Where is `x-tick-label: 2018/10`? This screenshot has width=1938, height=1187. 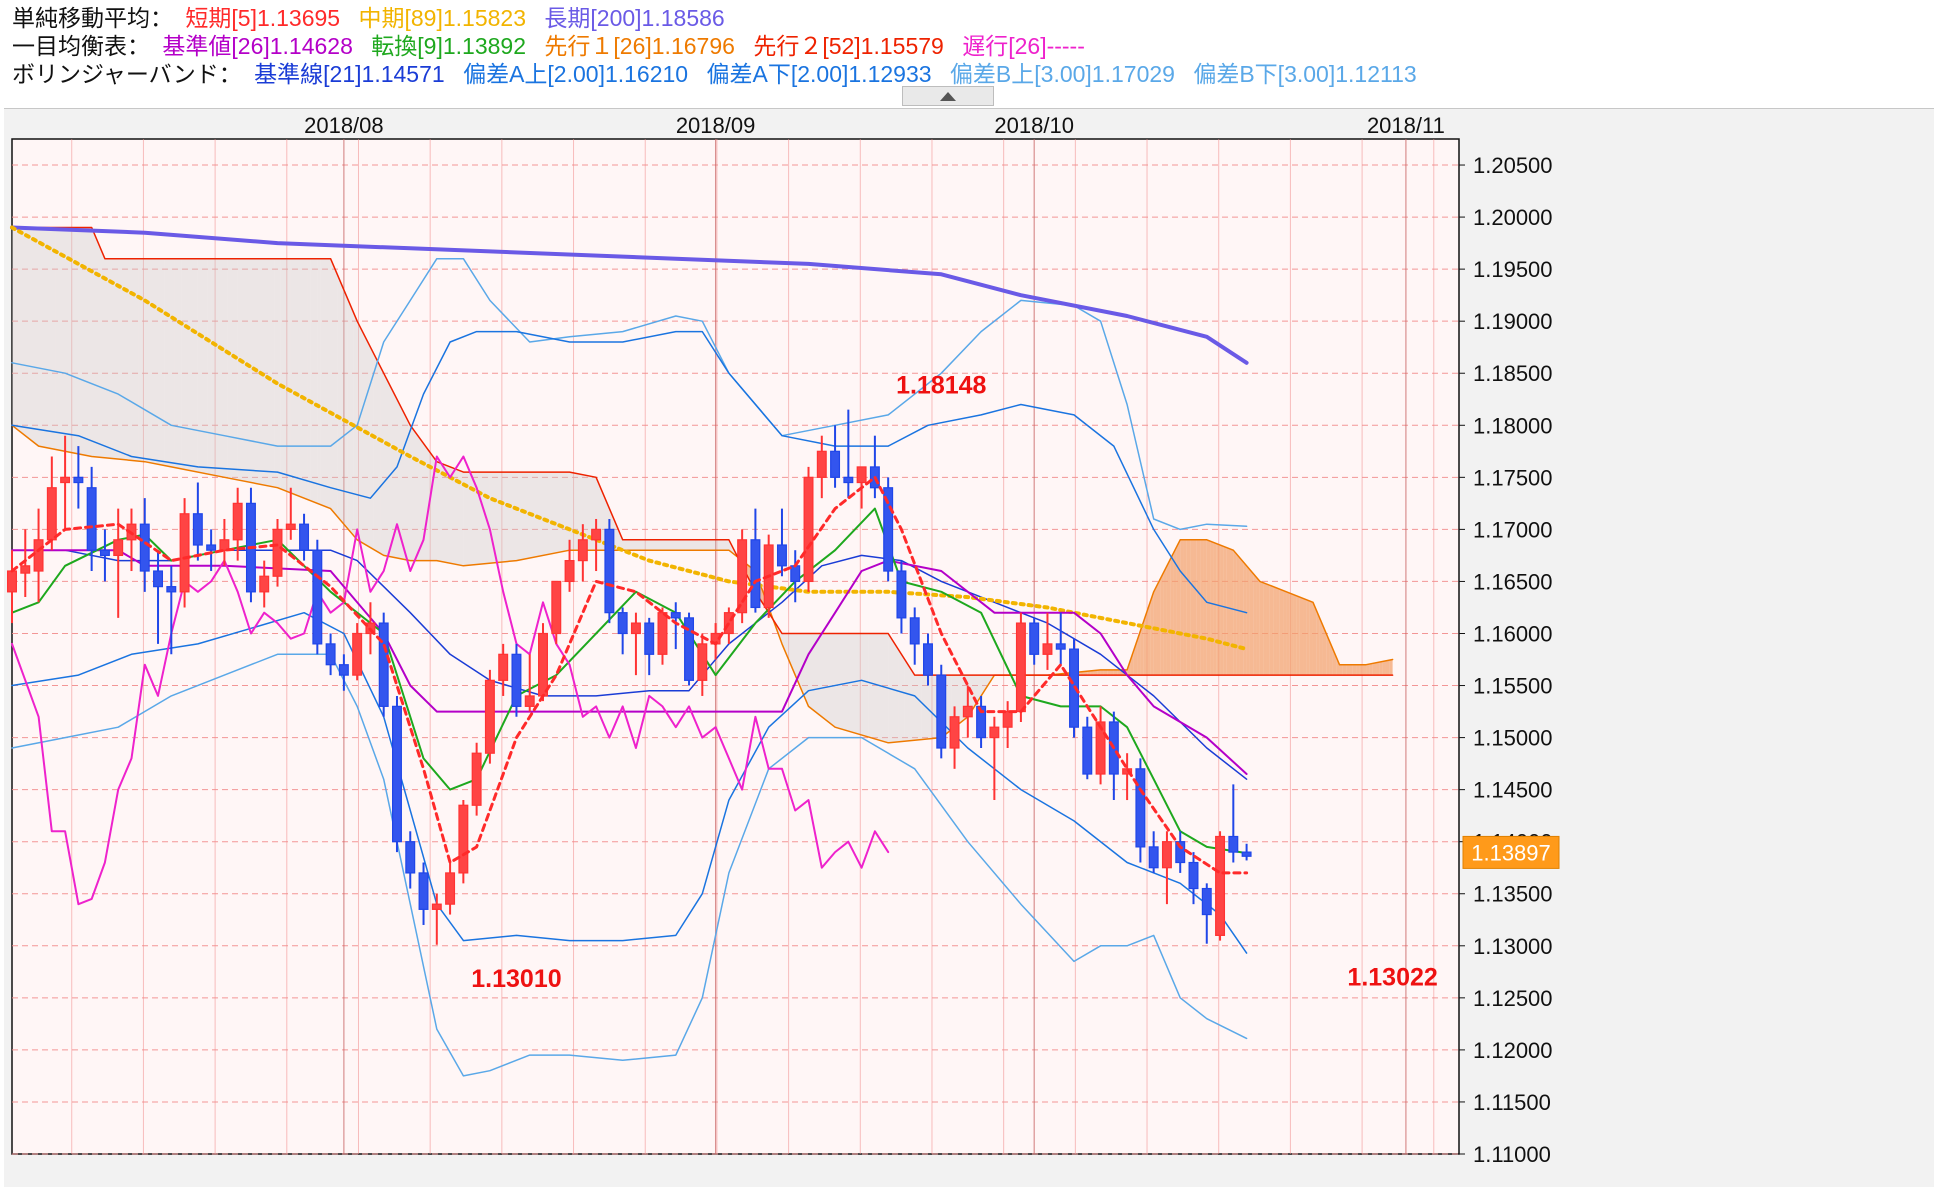
x-tick-label: 2018/10 is located at coordinates (1034, 125).